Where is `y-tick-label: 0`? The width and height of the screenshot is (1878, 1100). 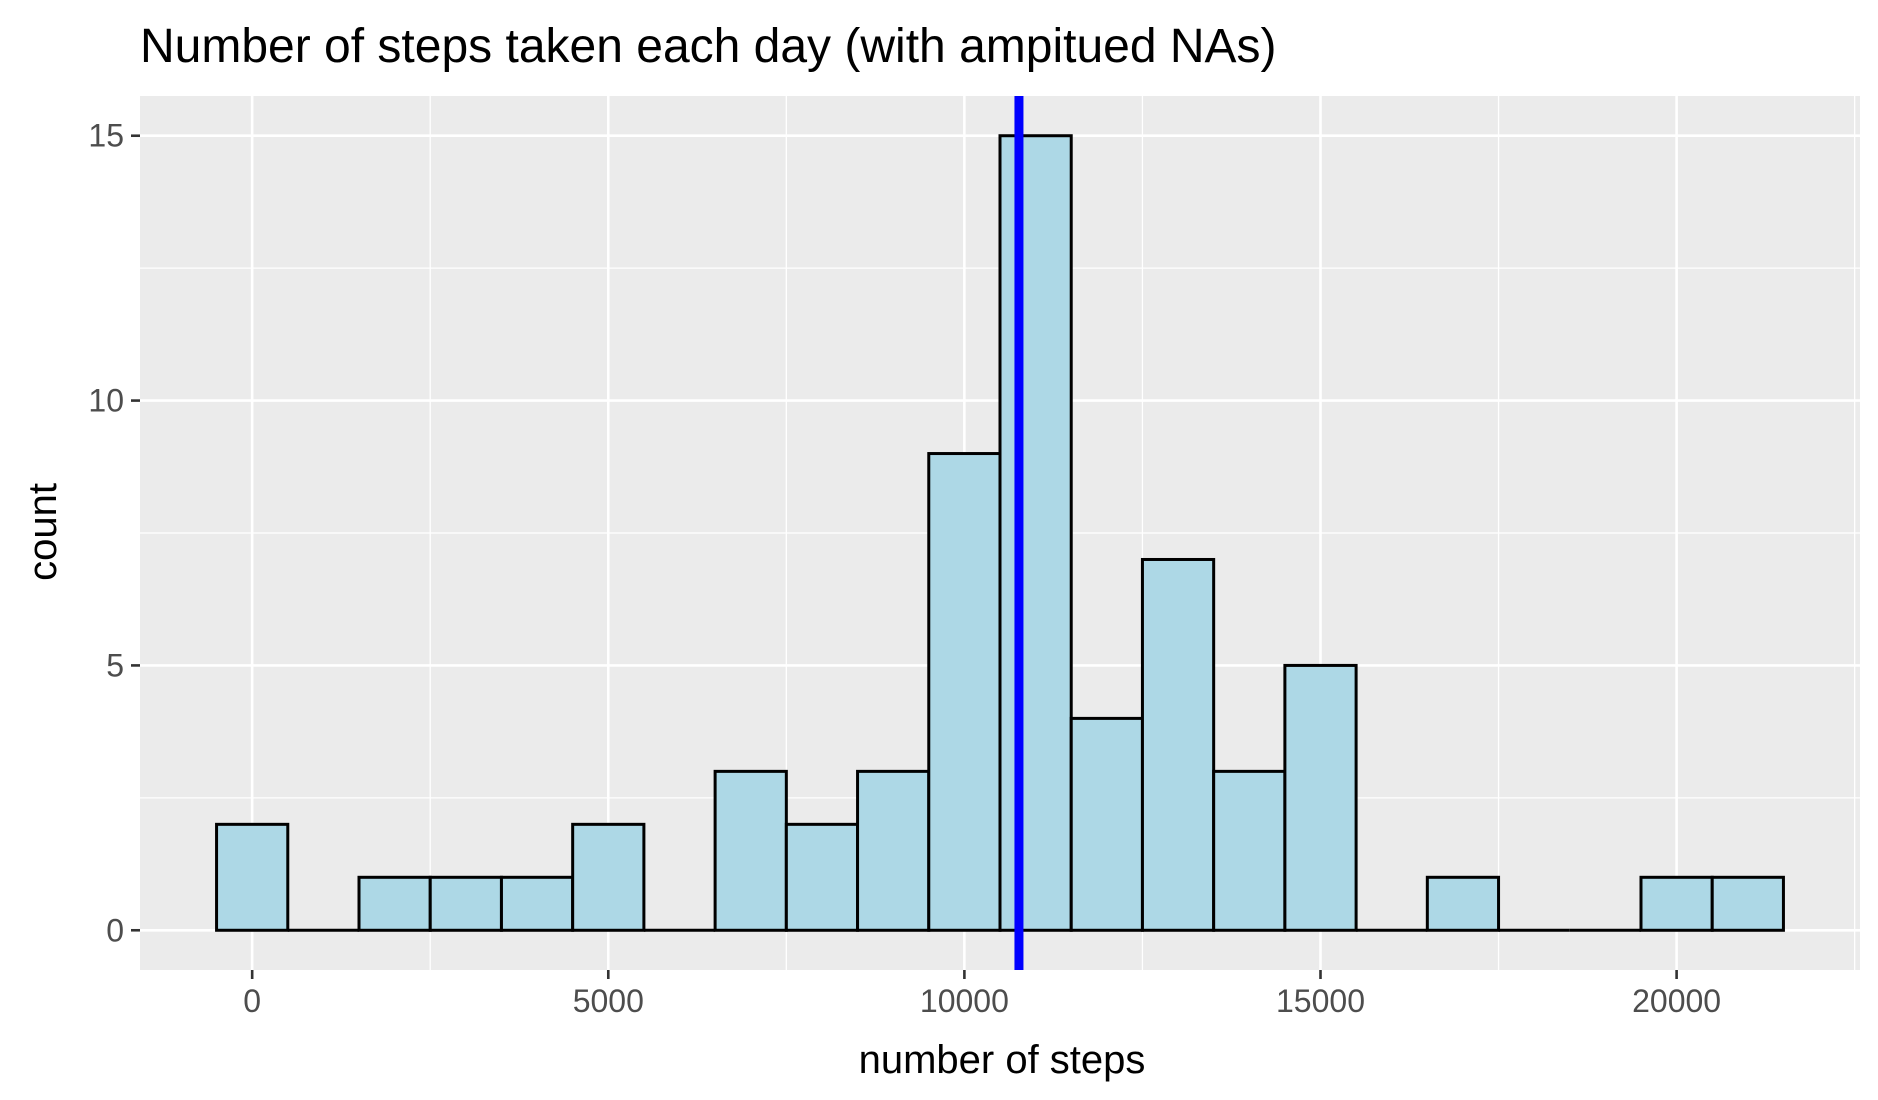 y-tick-label: 0 is located at coordinates (115, 930).